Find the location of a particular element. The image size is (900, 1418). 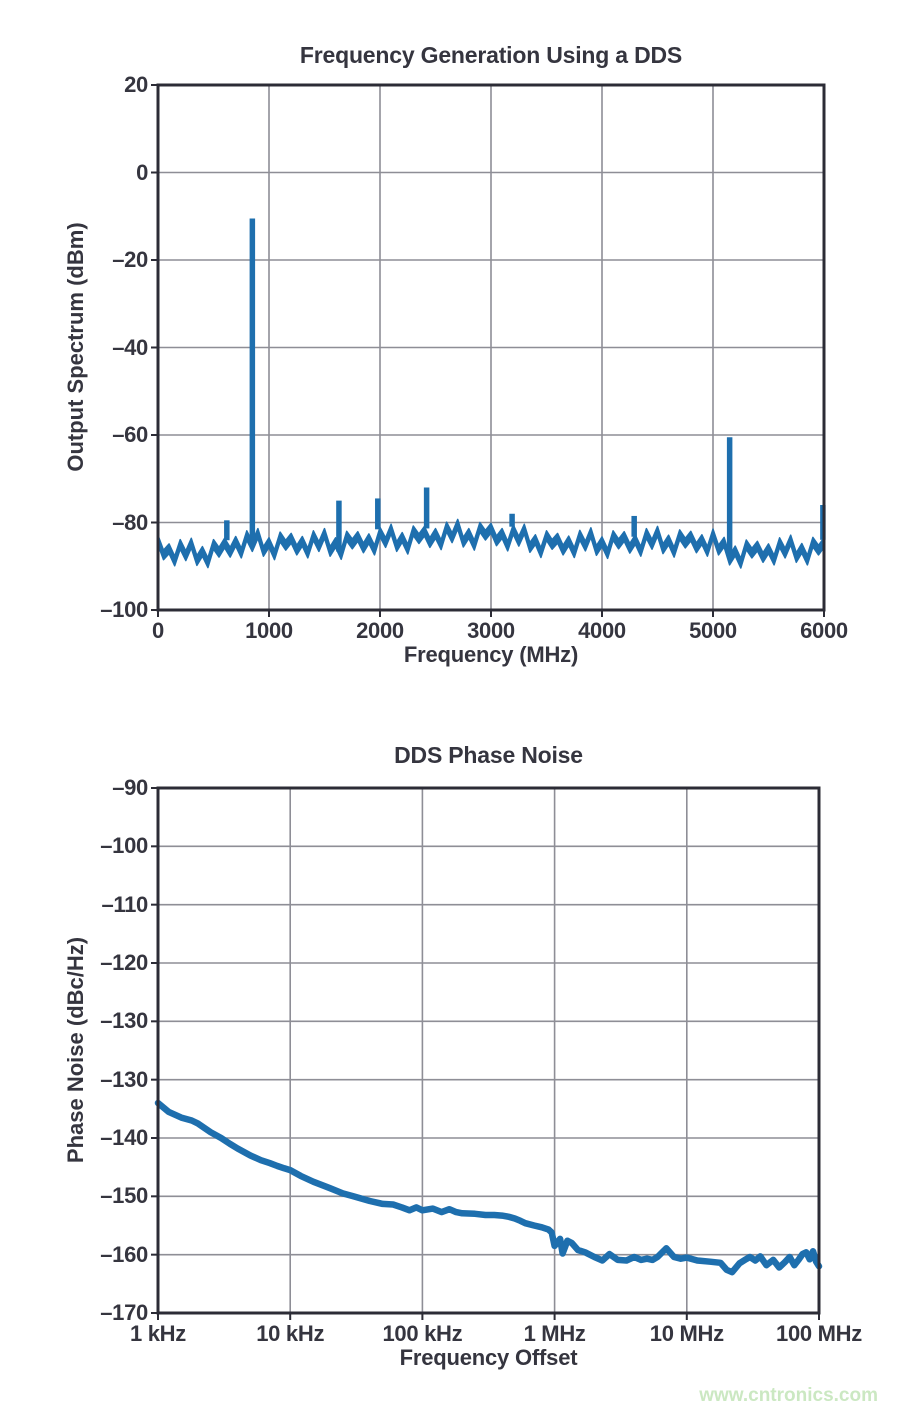

tick-label: 20 is located at coordinates (136, 84).